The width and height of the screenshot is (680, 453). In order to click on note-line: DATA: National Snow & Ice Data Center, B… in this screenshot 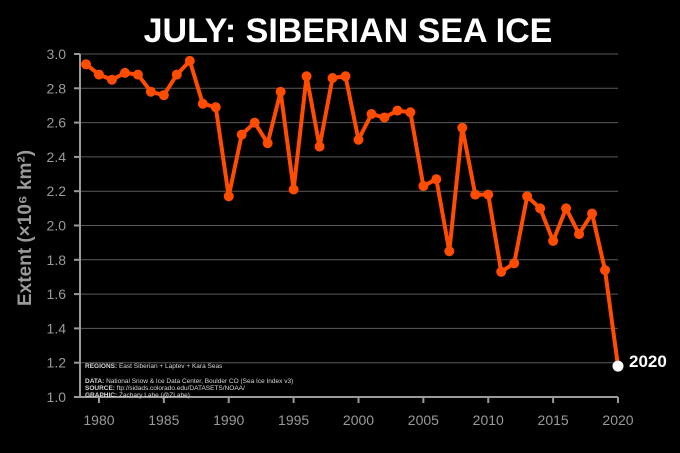, I will do `click(189, 381)`.